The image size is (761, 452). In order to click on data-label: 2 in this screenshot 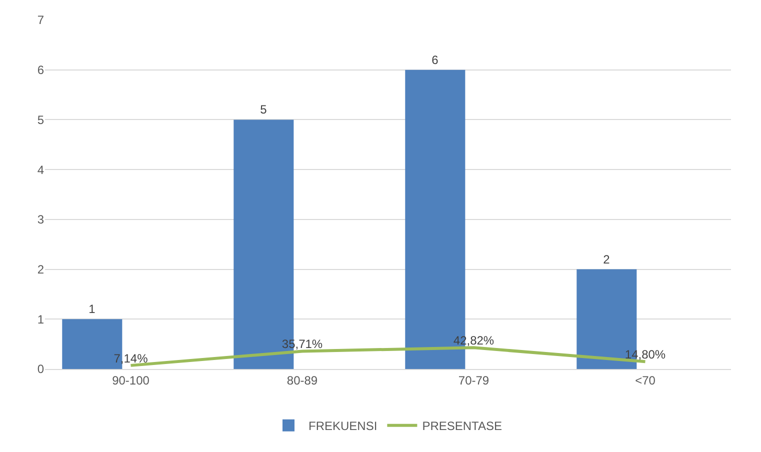, I will do `click(606, 259)`.